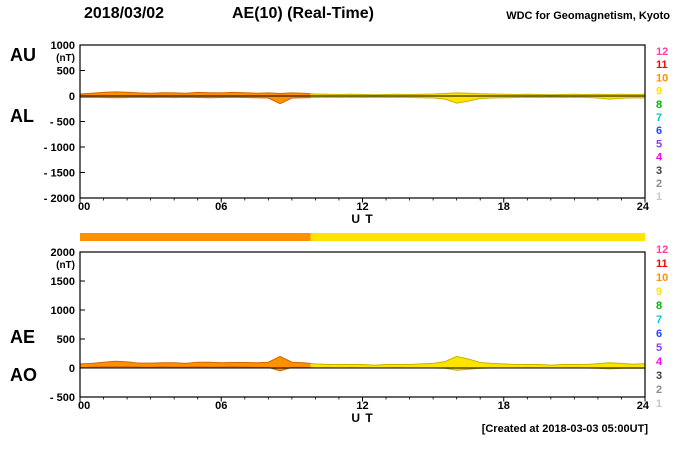  I want to click on ae-trace-fill, so click(195, 362).